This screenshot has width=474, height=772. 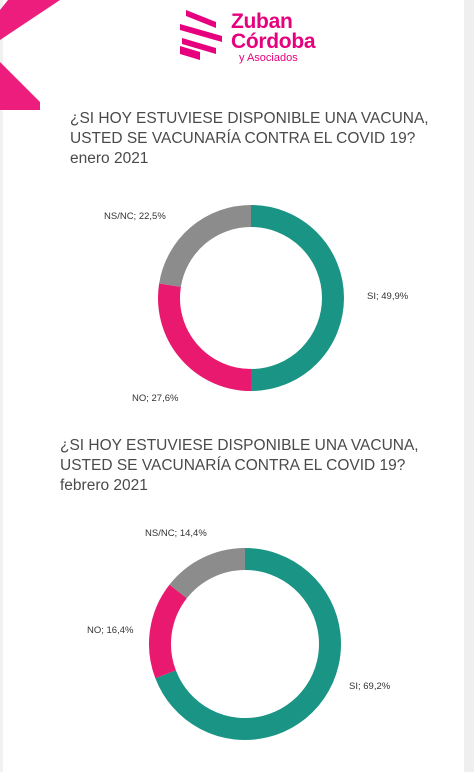 What do you see at coordinates (176, 533) in the screenshot?
I see `slice-label-ns-nc: NS/NC; 14,4%` at bounding box center [176, 533].